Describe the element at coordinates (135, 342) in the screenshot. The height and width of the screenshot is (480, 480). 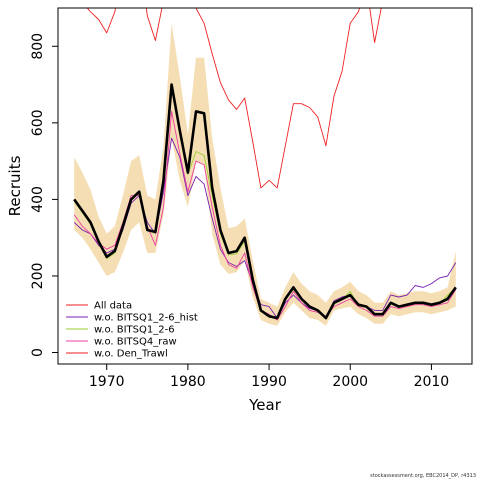
I see `legend-label: w.o. BITSQ4_raw` at that location.